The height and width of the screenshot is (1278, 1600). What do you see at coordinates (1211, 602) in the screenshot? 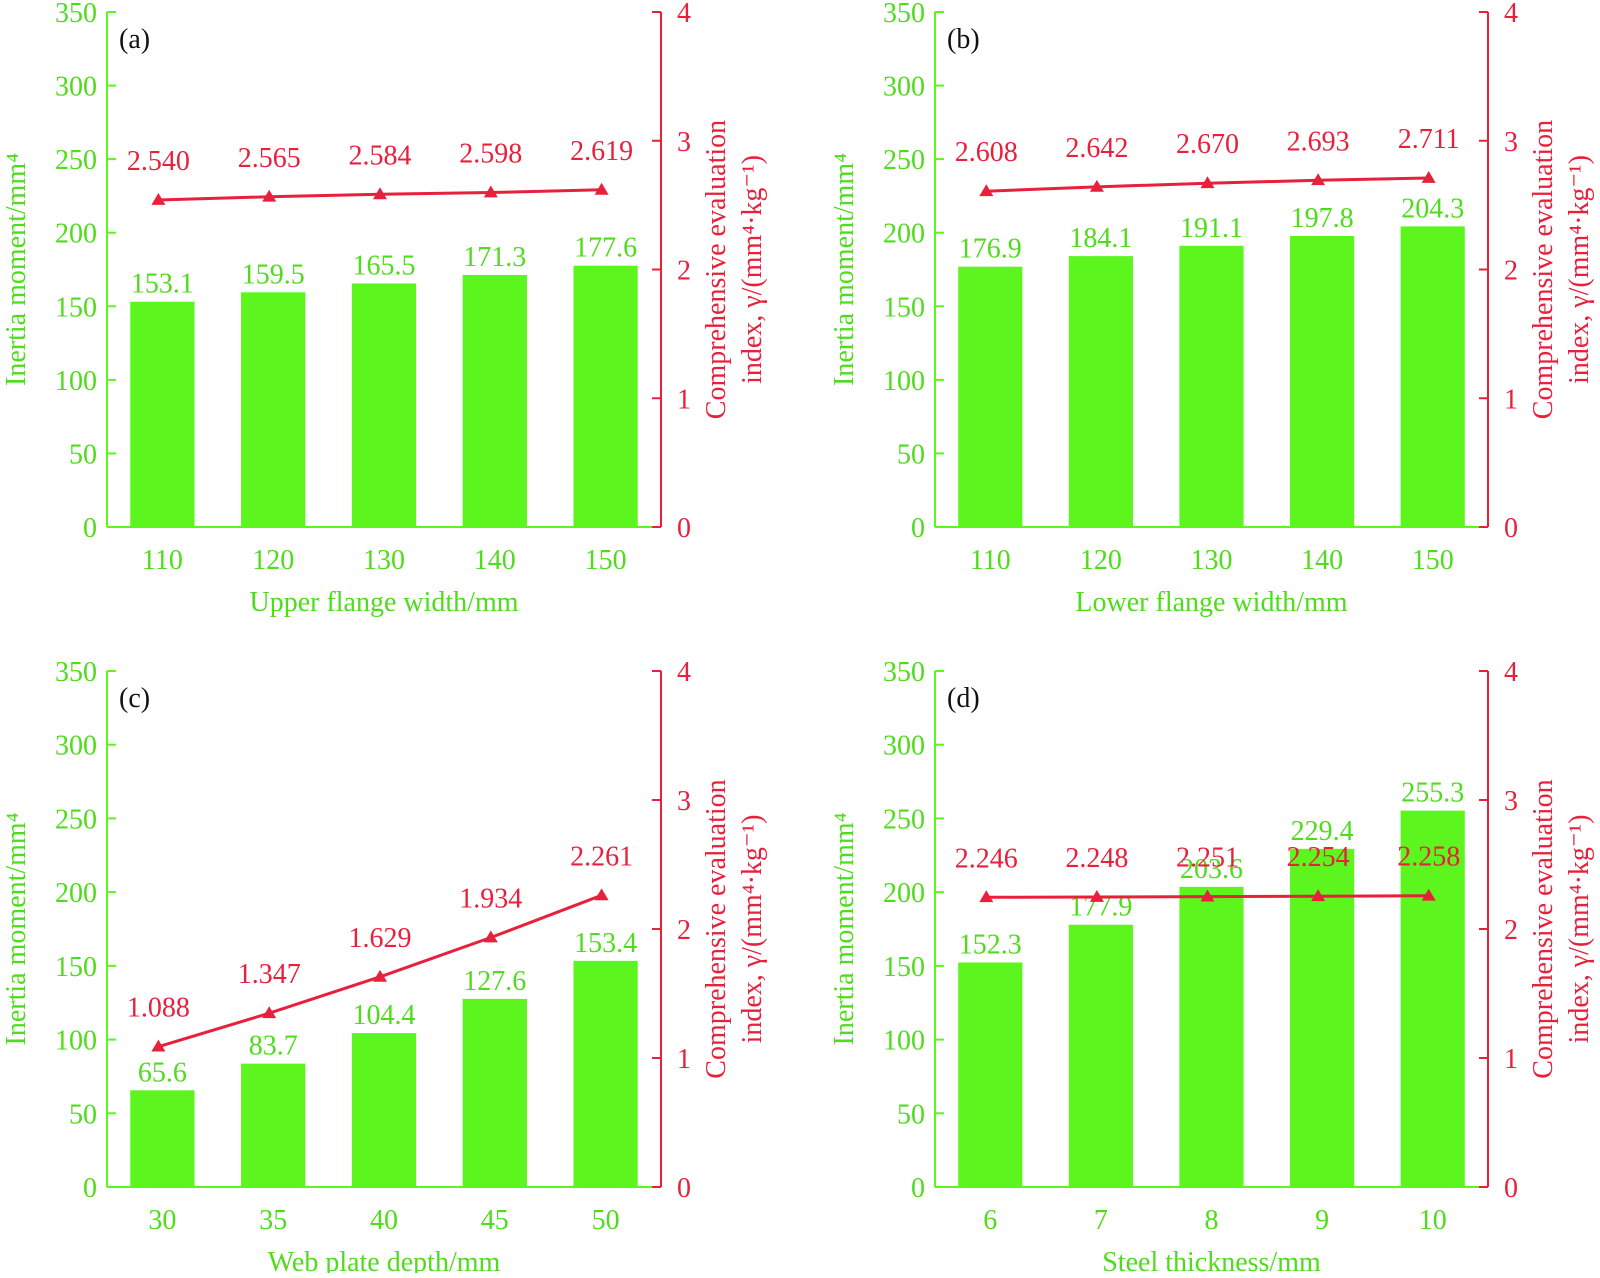
I see `x-axis-title: Lower flange width/mm` at bounding box center [1211, 602].